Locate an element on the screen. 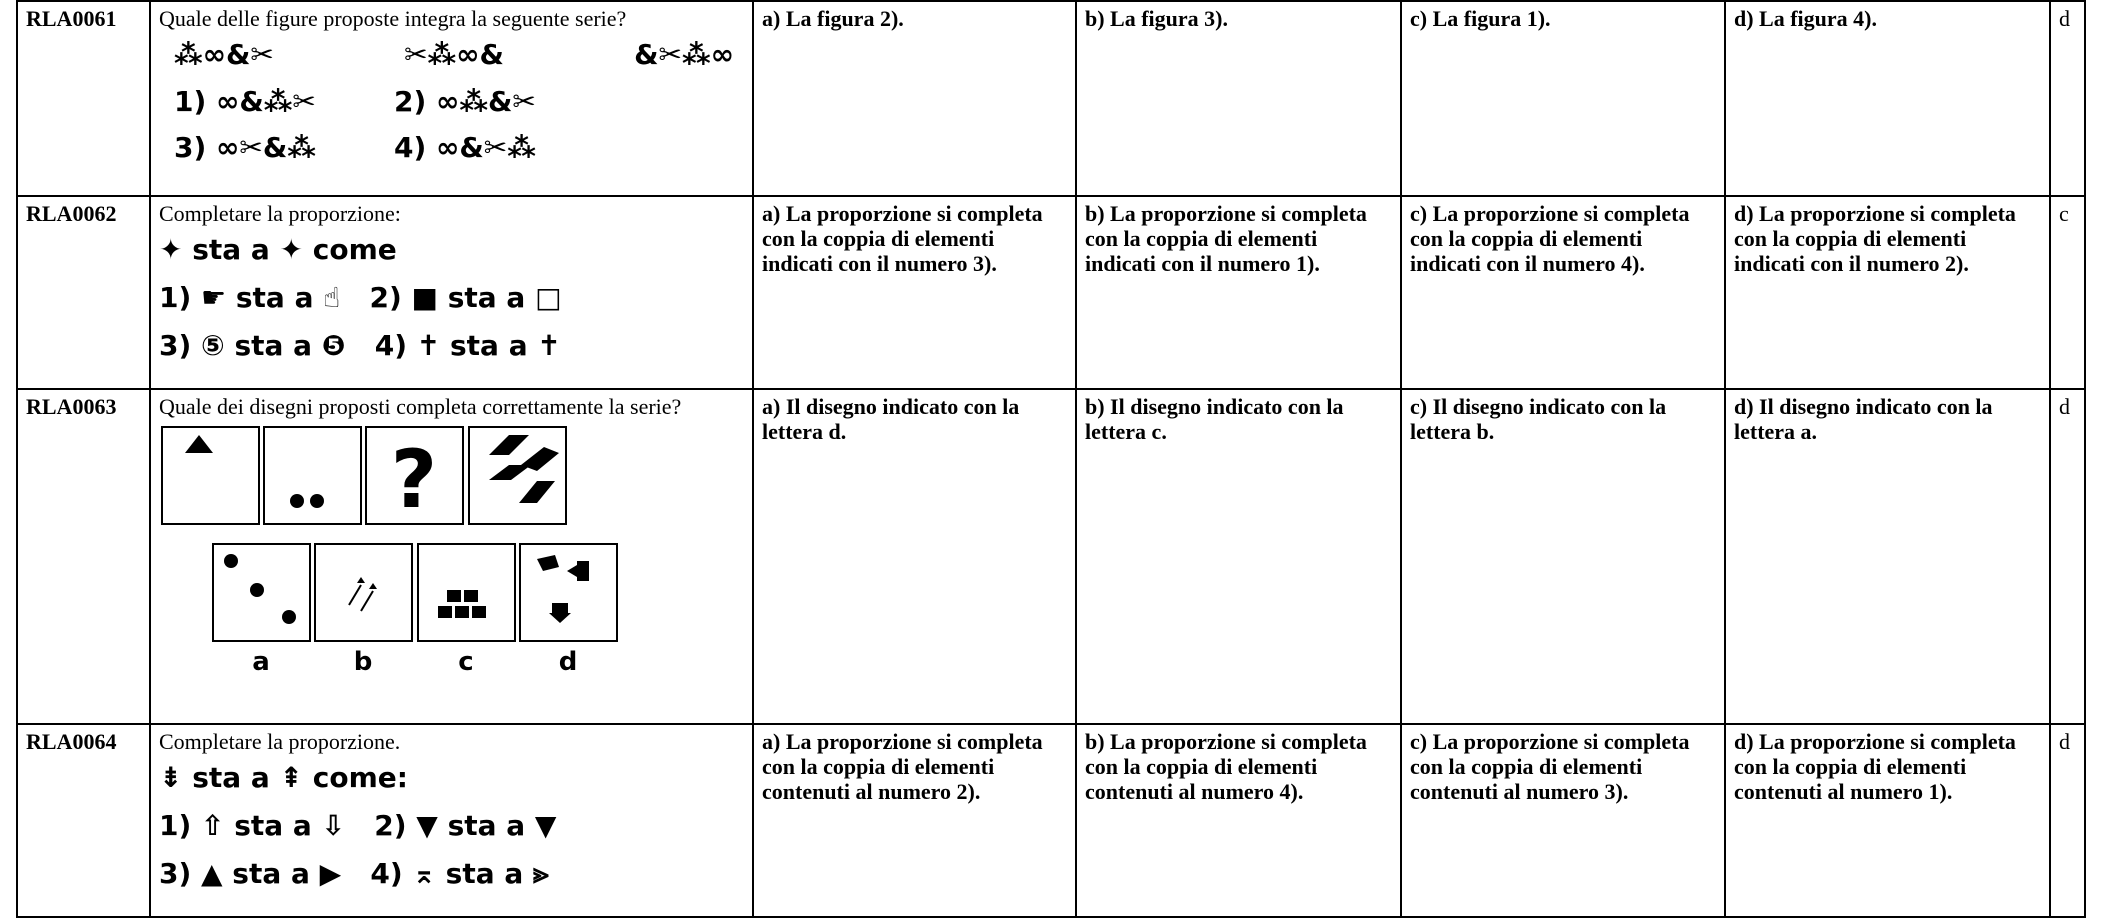 The width and height of the screenshot is (2111, 918). figure-line: 1) ☛ sta a ☝ 2) ■ sta a □ is located at coordinates (360, 297).